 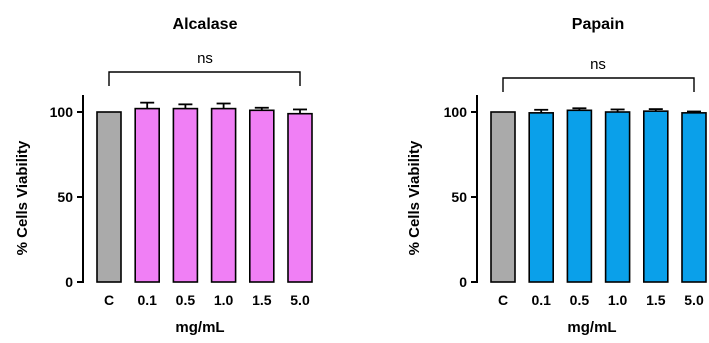 What do you see at coordinates (598, 24) in the screenshot?
I see `chart-title: Papain` at bounding box center [598, 24].